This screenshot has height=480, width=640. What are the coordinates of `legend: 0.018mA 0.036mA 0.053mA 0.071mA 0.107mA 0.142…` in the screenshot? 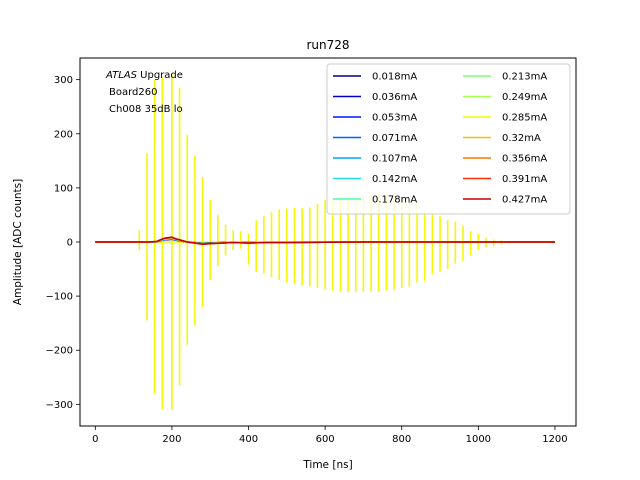 It's located at (448, 139).